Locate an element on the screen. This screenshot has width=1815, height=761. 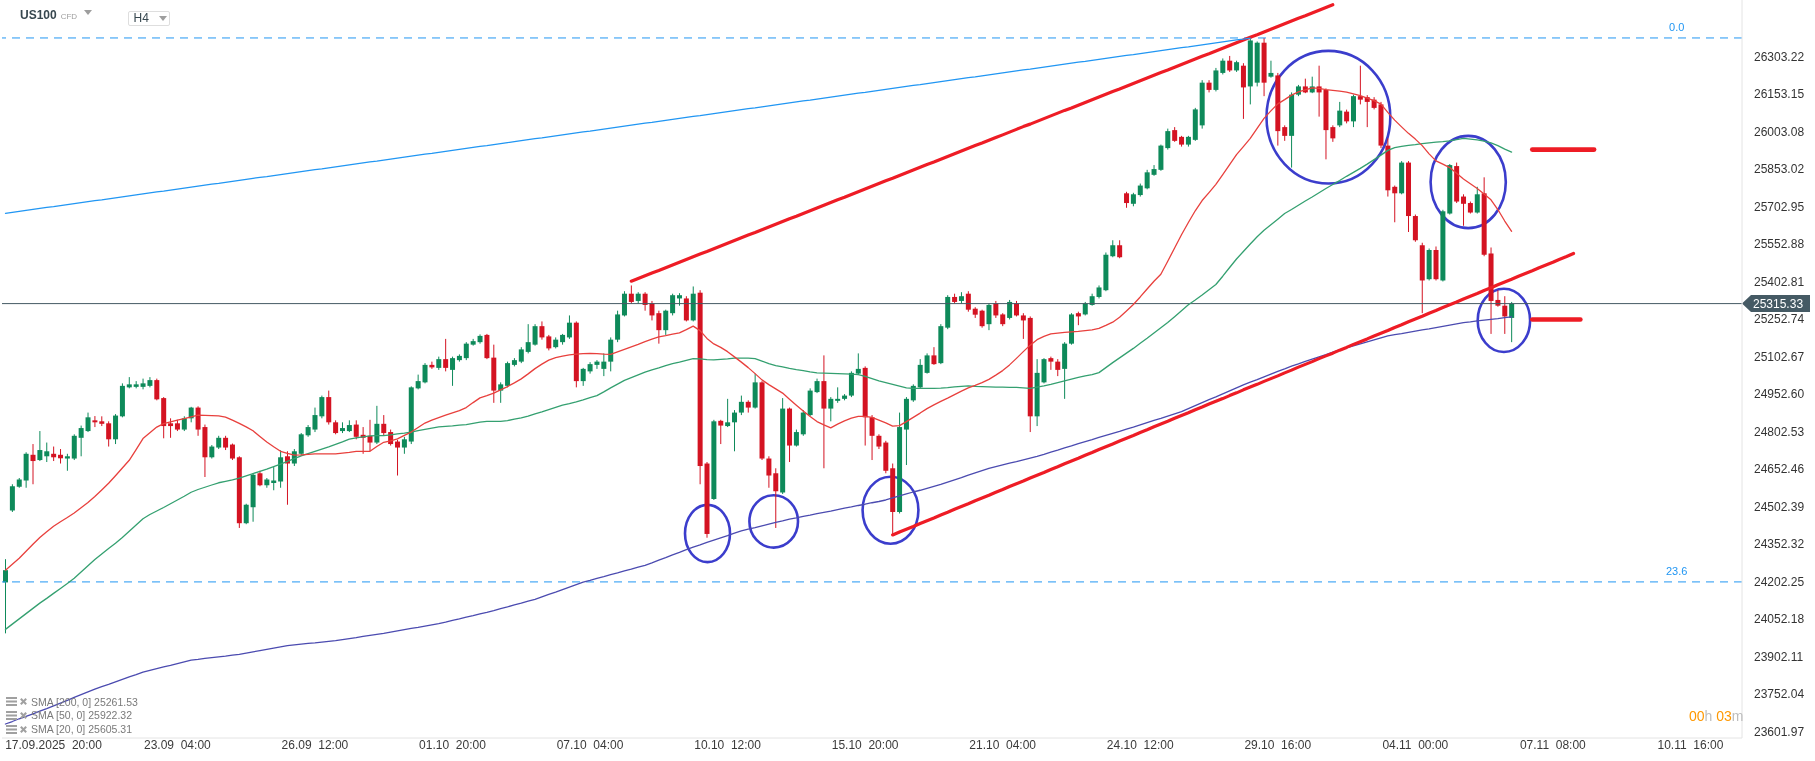
x-tick-label: 23.09 04:00 is located at coordinates (178, 745).